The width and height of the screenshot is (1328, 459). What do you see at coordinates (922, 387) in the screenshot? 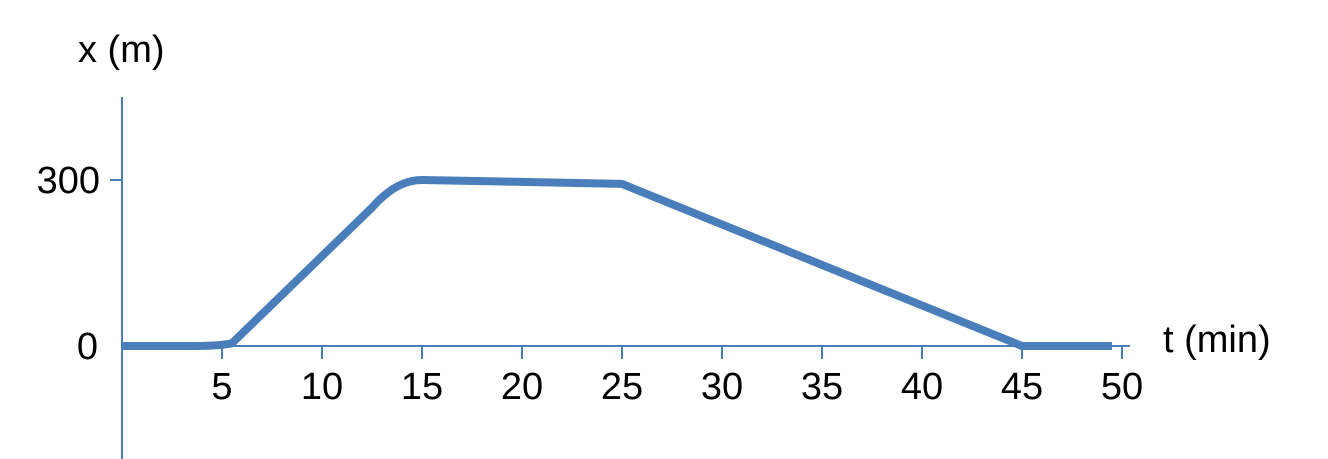
I see `x-tick-label: 40` at bounding box center [922, 387].